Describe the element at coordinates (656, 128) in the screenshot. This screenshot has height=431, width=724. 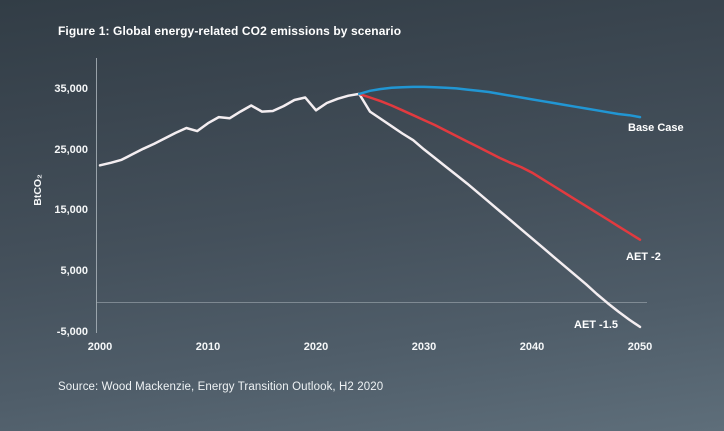
I see `series-label-base-case: Base Case` at that location.